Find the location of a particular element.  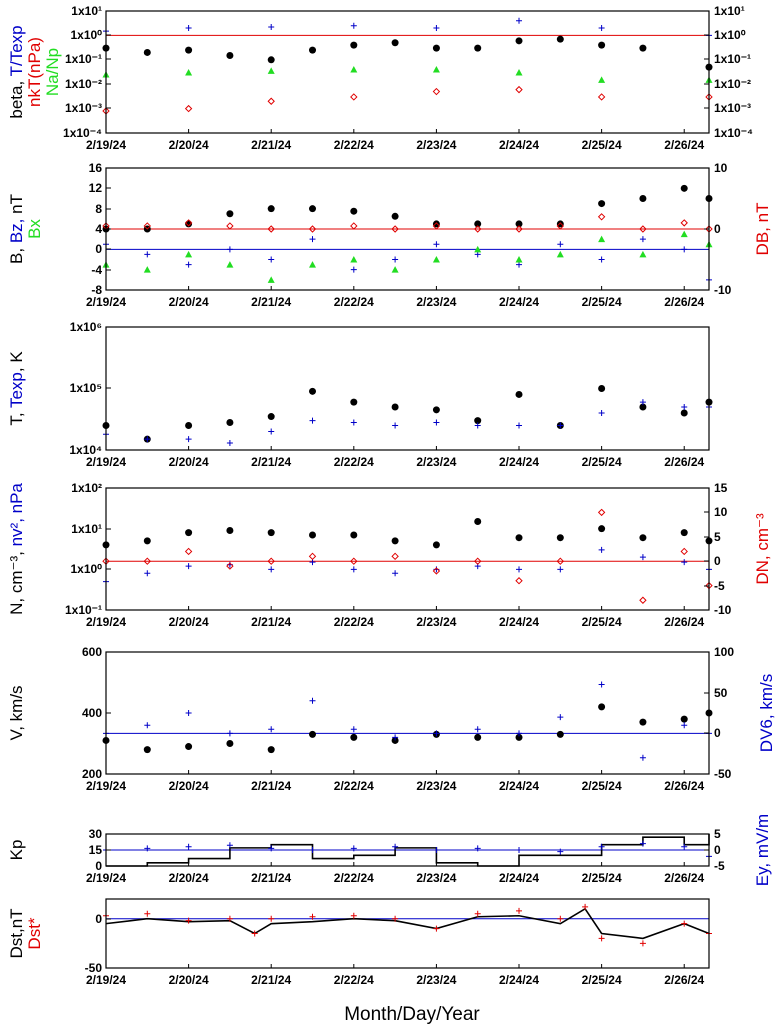

panel-4-right-tick-label-2: 5 is located at coordinates (717, 537).